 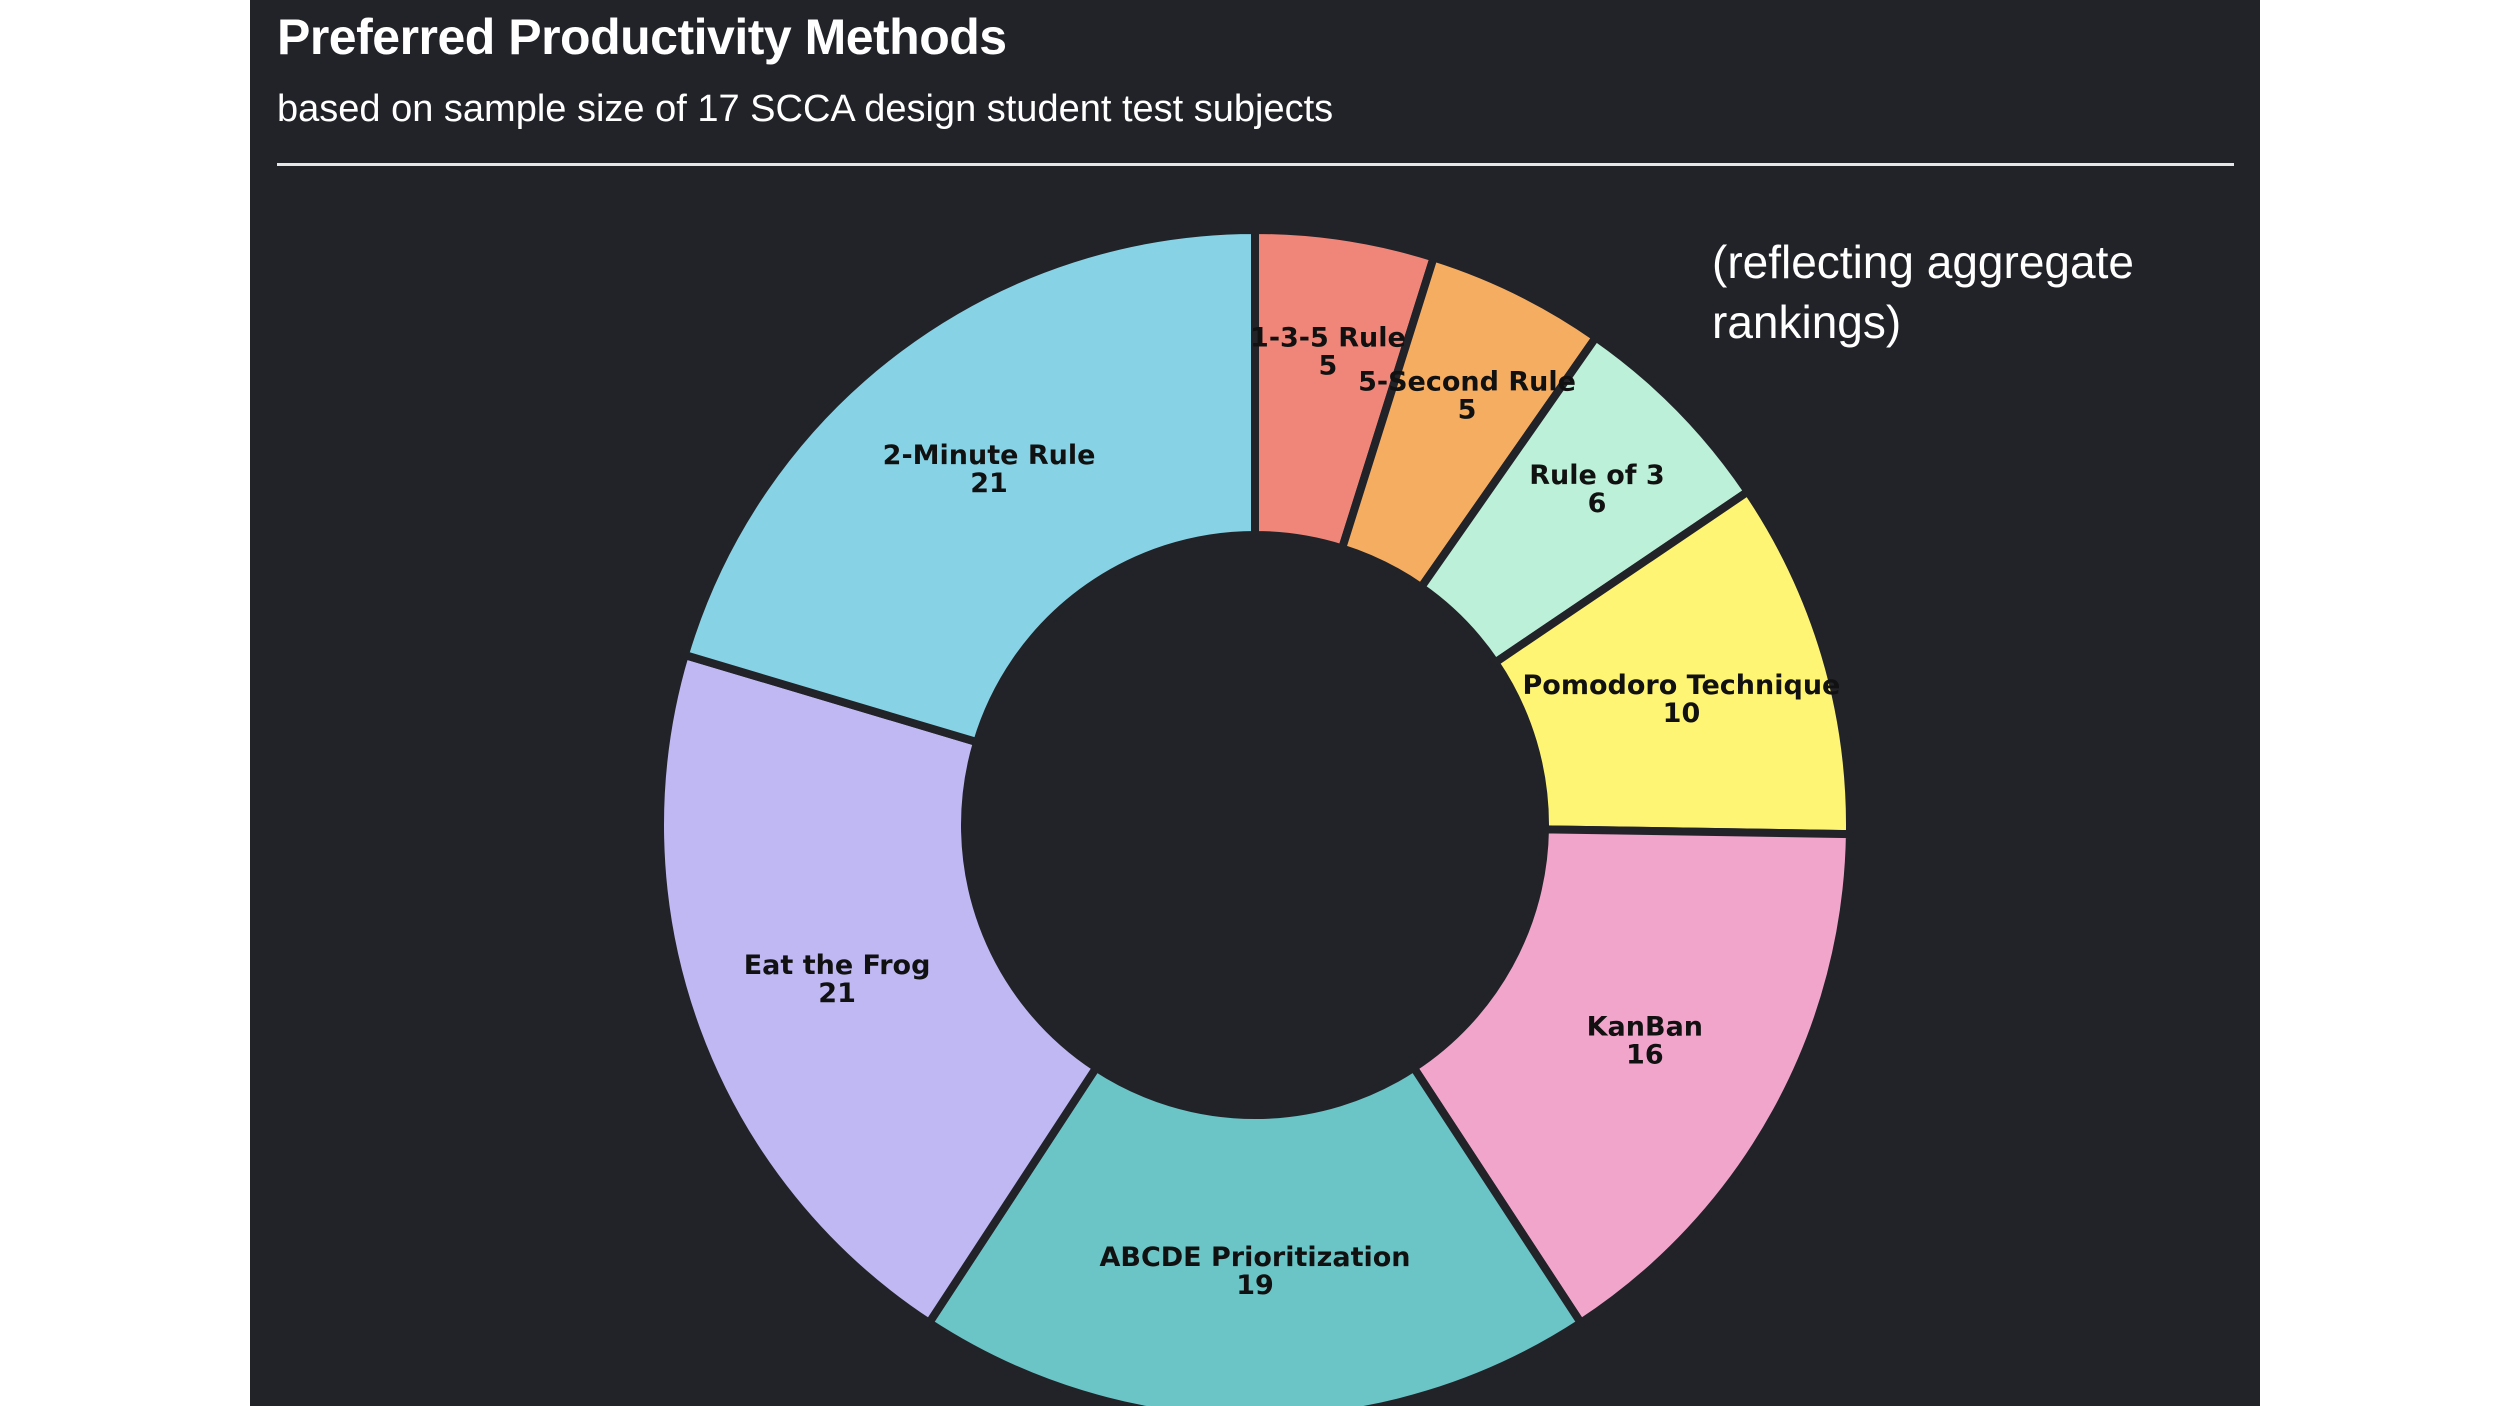 I want to click on slice-value-2-minute-rule: 21, so click(x=989, y=483).